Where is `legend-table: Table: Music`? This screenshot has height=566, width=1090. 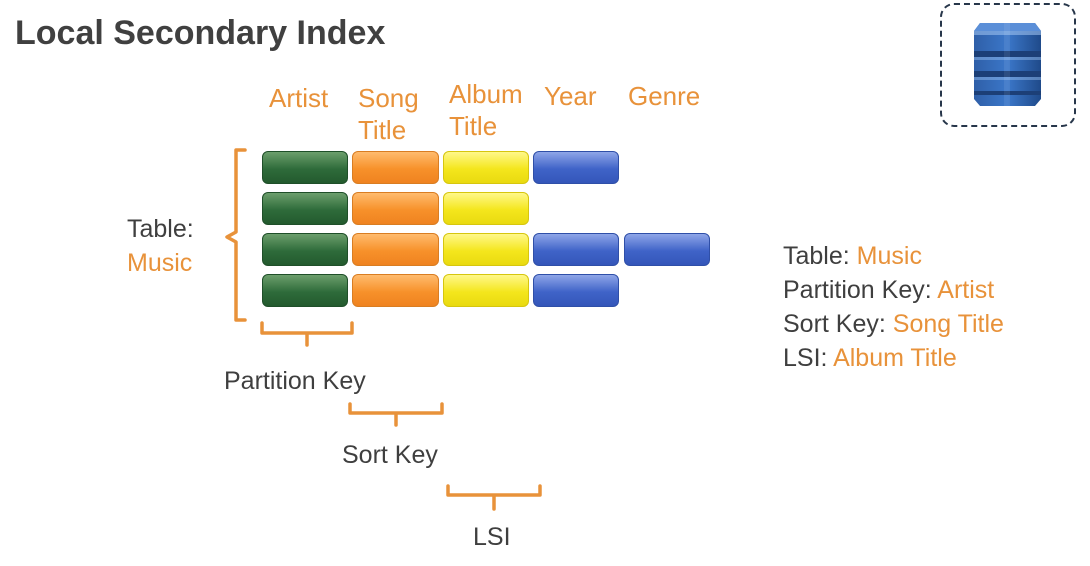
legend-table: Table: Music is located at coordinates (893, 256).